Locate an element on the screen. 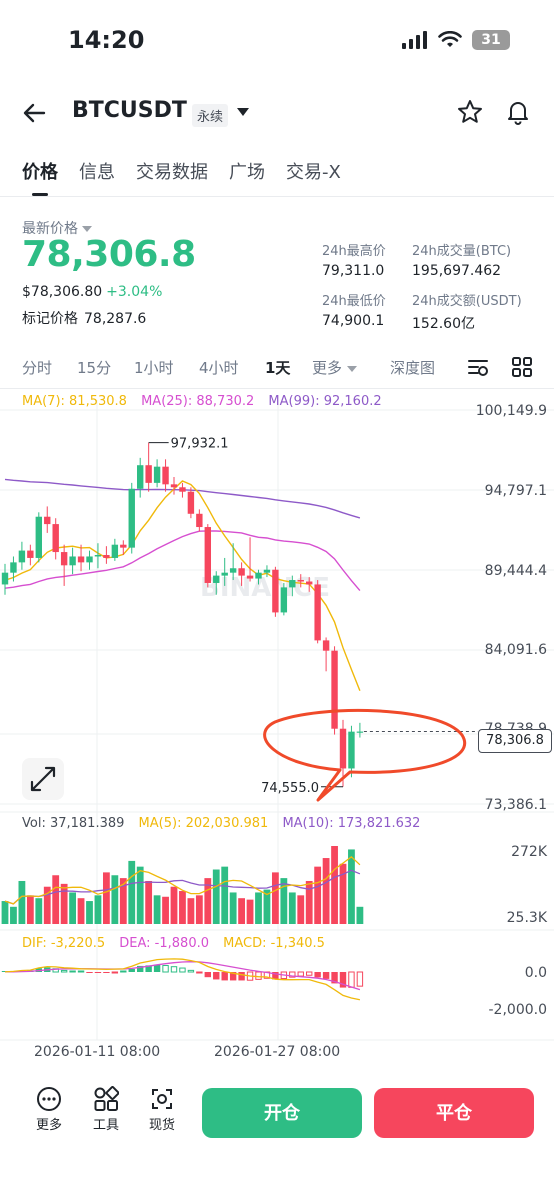  tools-grid-icon is located at coordinates (106, 1098).